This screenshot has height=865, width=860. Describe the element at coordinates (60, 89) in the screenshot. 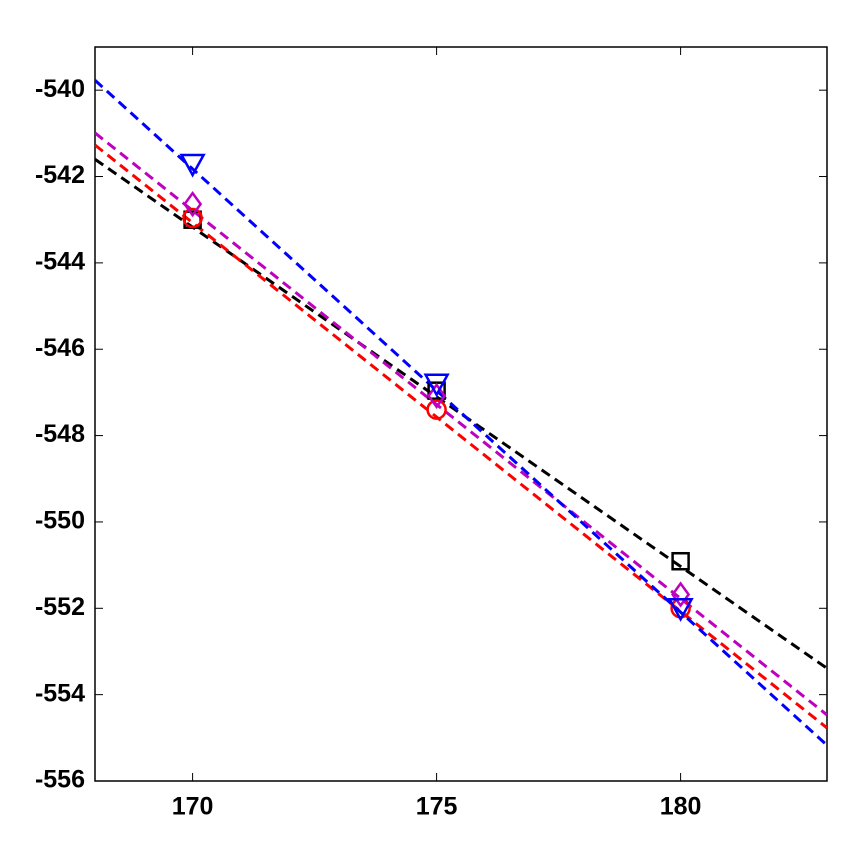

I see `y-tick-label: -540` at that location.